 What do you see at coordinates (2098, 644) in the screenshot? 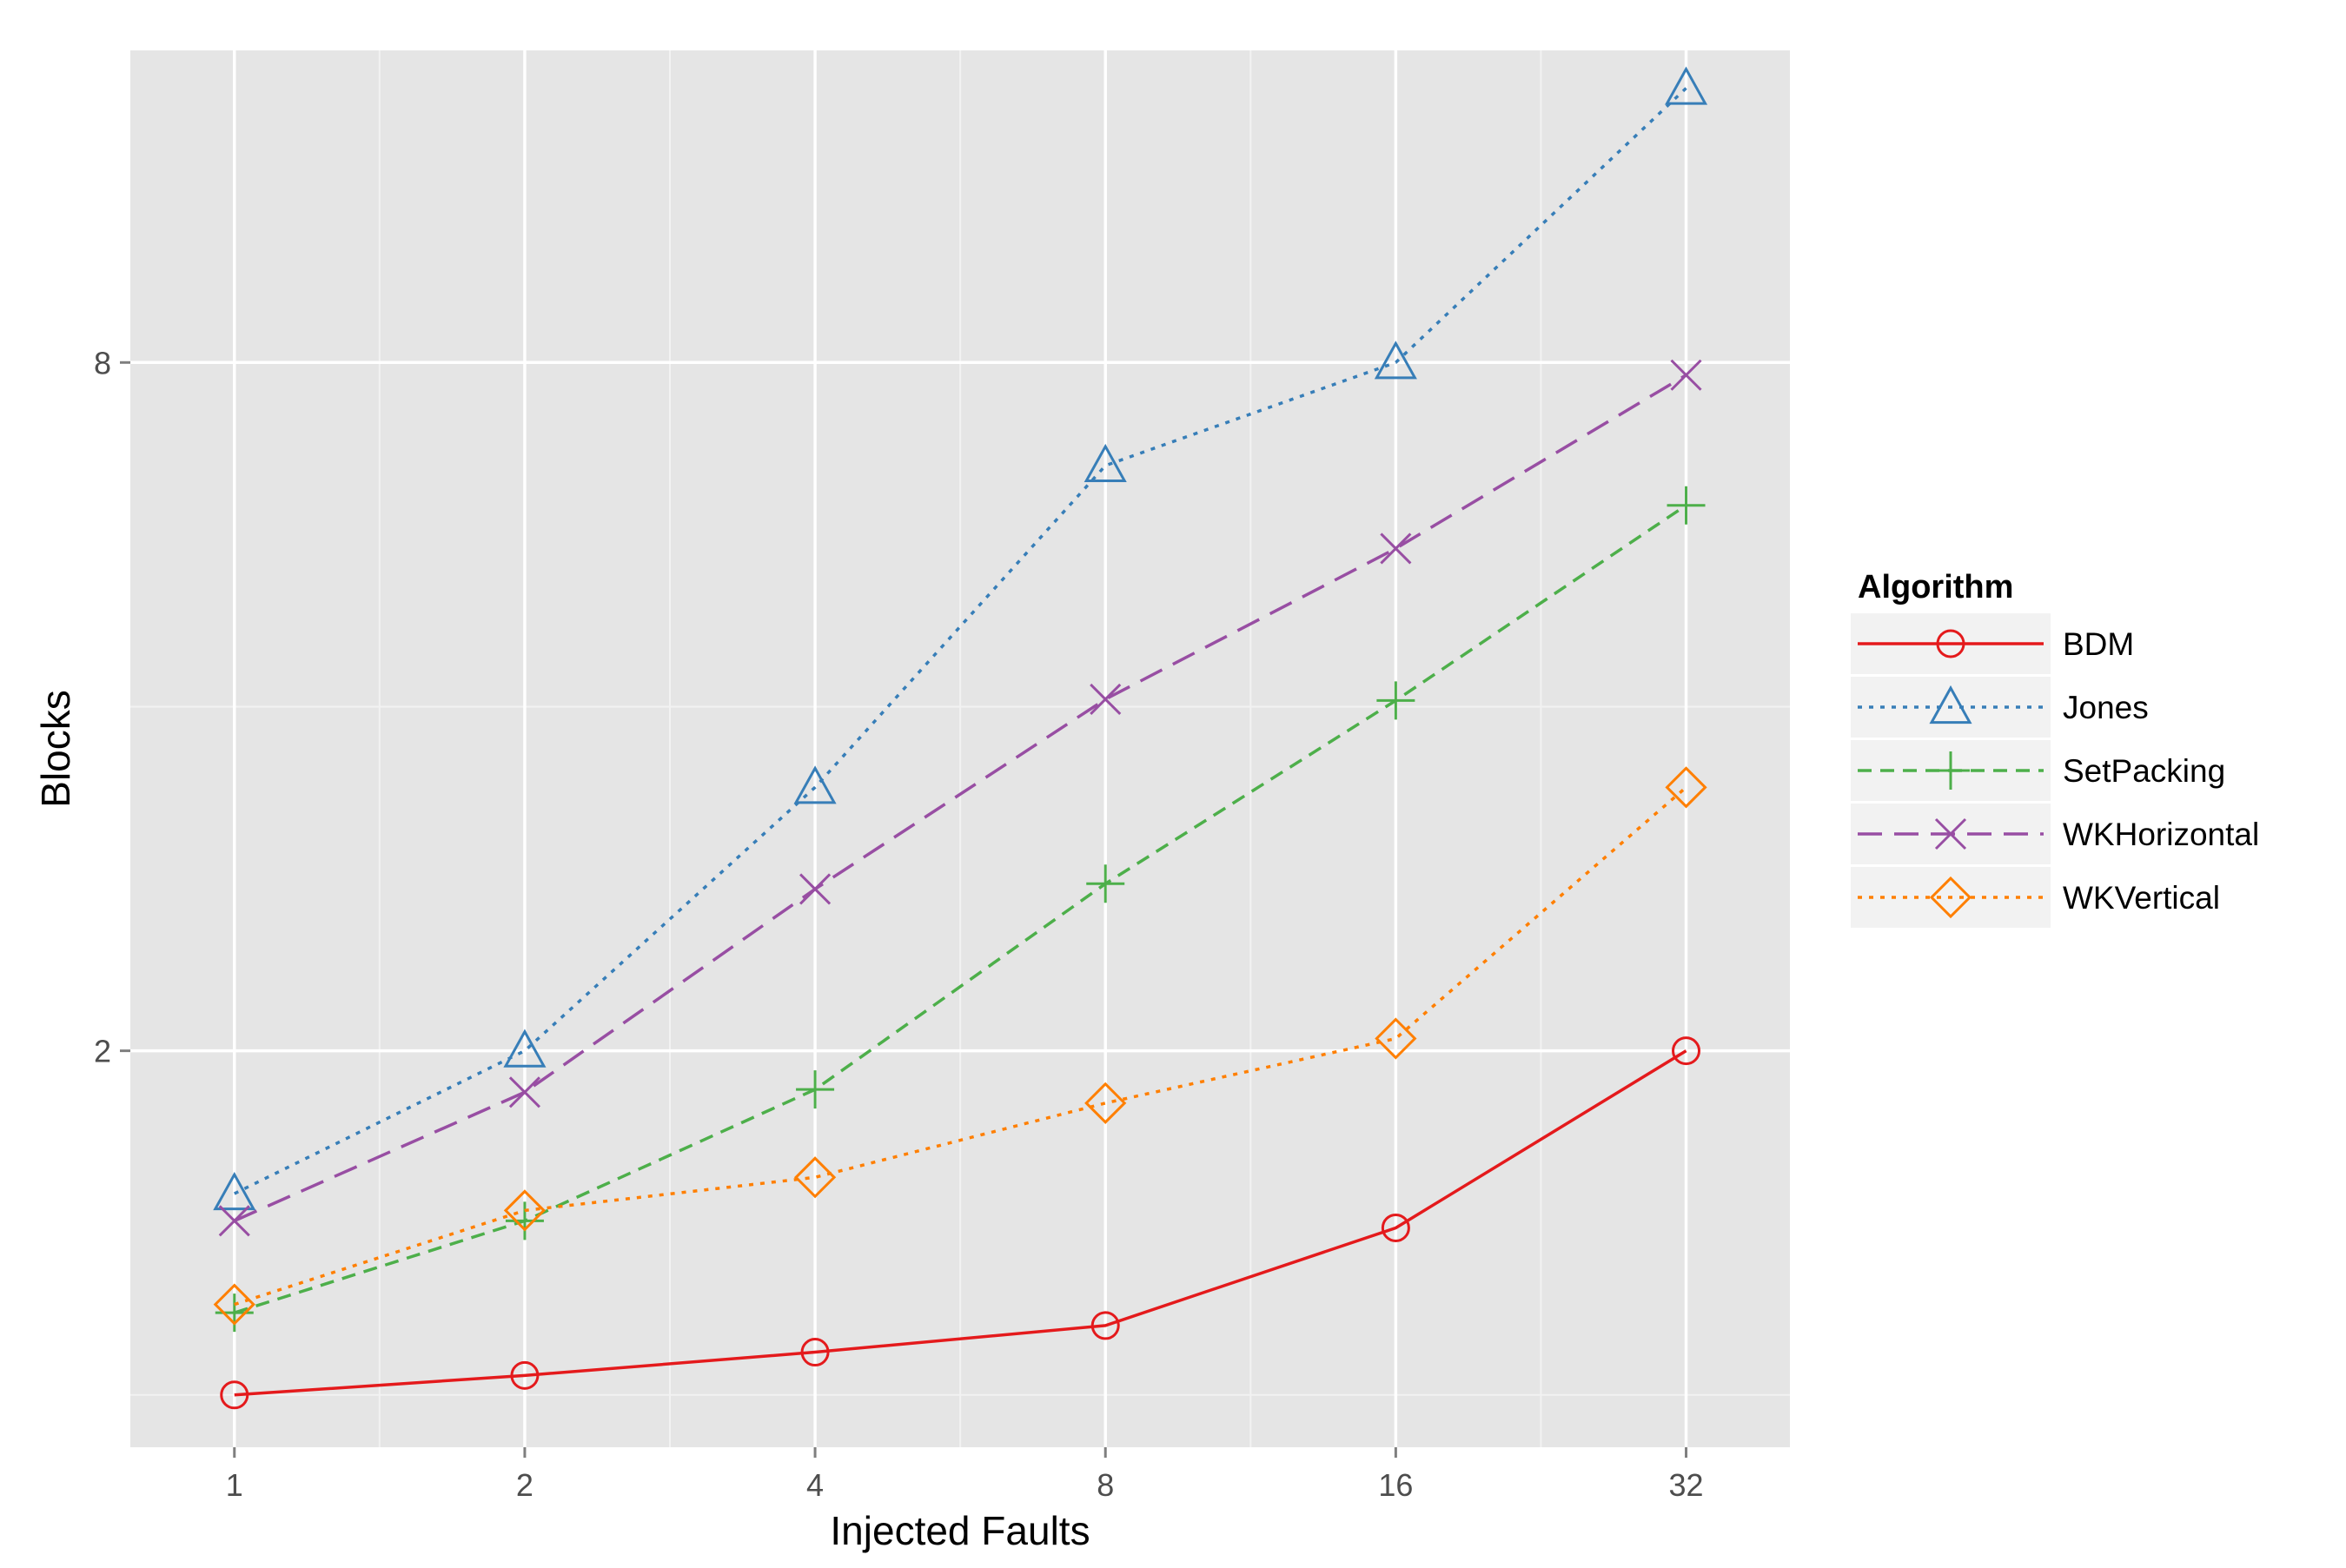
I see `legend-label-bdm: BDM` at bounding box center [2098, 644].